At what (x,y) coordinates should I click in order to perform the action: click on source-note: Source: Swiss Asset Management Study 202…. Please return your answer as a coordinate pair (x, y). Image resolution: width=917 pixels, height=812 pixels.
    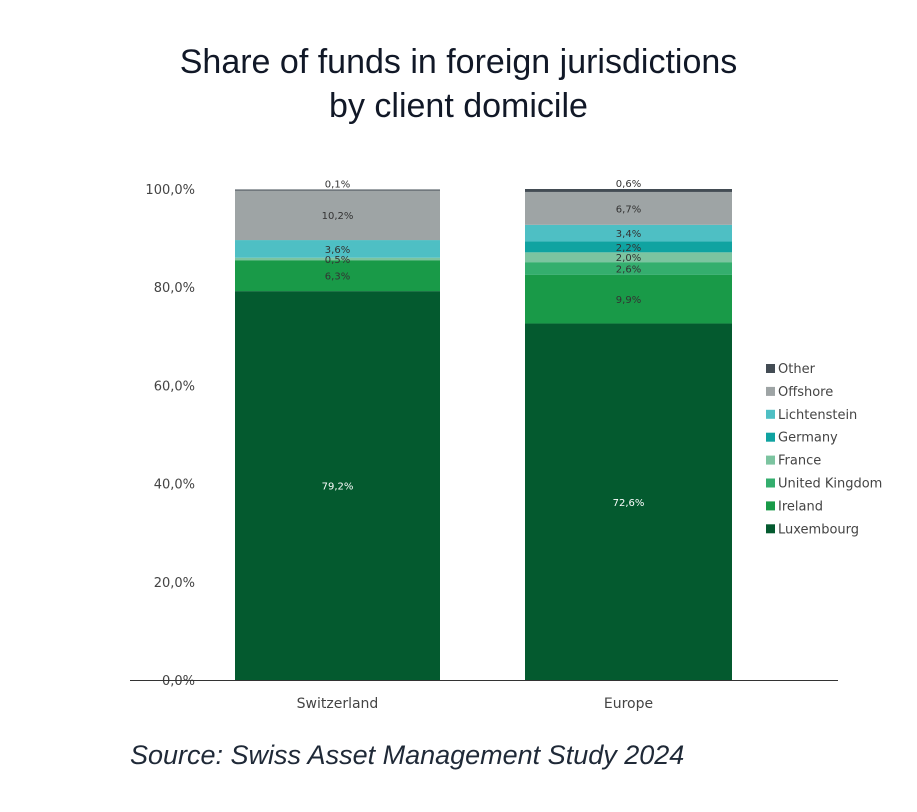
    Looking at the image, I should click on (407, 755).